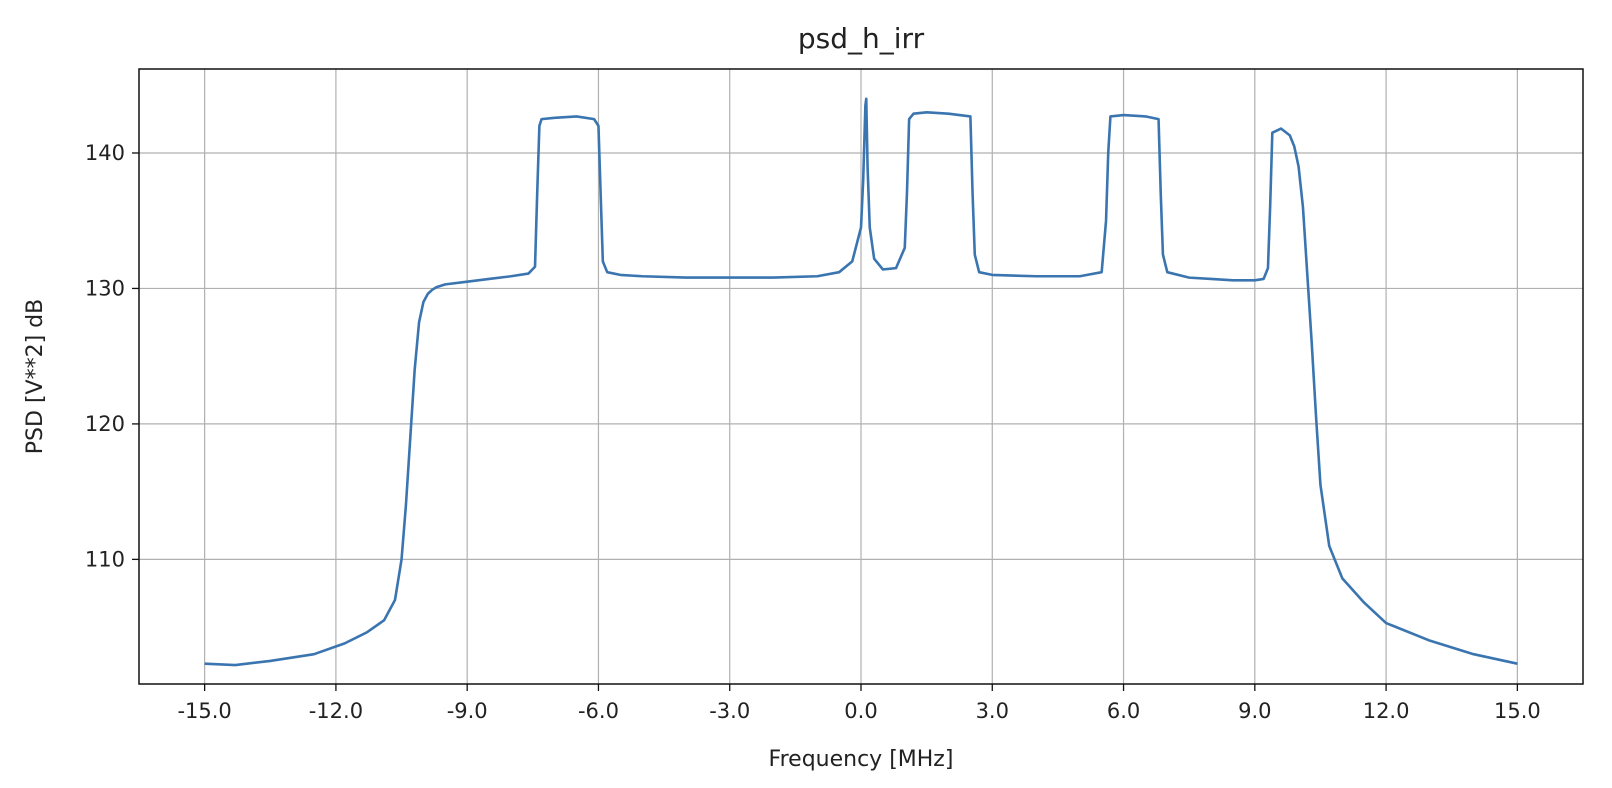 The width and height of the screenshot is (1612, 788). What do you see at coordinates (35, 376) in the screenshot?
I see `y-axis-label: PSD [V**2] dB` at bounding box center [35, 376].